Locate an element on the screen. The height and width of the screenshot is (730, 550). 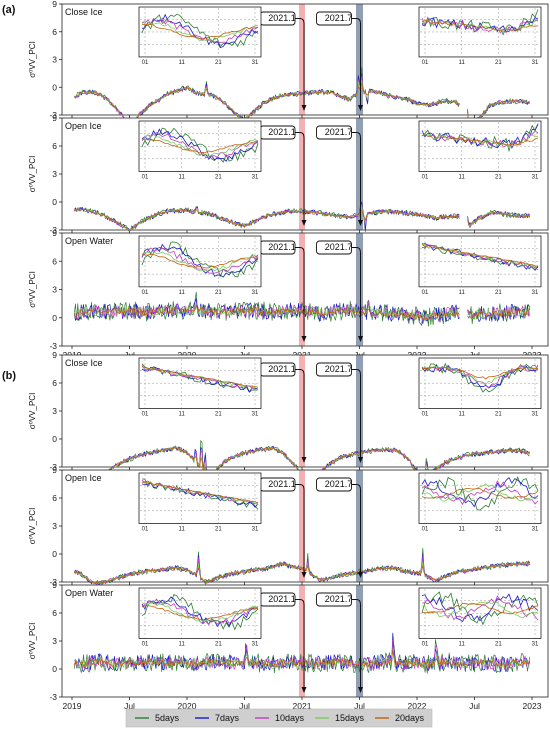
y-tick-label: 3 is located at coordinates (54, 290).